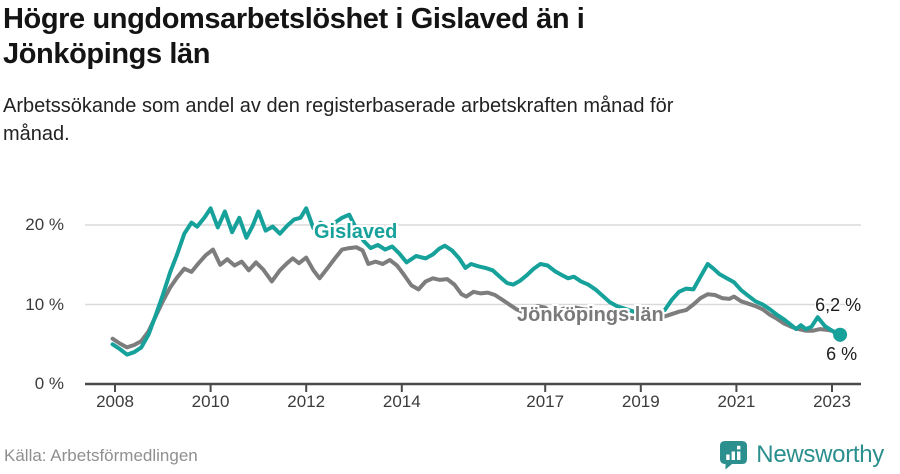 This screenshot has width=900, height=474. What do you see at coordinates (840, 334) in the screenshot?
I see `endpoint-dot-gislaved` at bounding box center [840, 334].